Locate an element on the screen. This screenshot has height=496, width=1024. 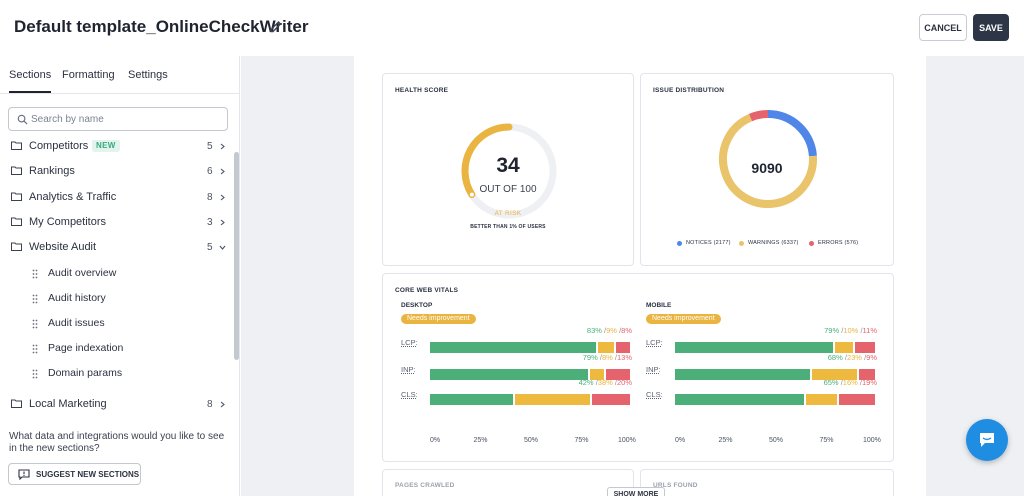
legend-errors: ERRORS (576) is located at coordinates (833, 243).